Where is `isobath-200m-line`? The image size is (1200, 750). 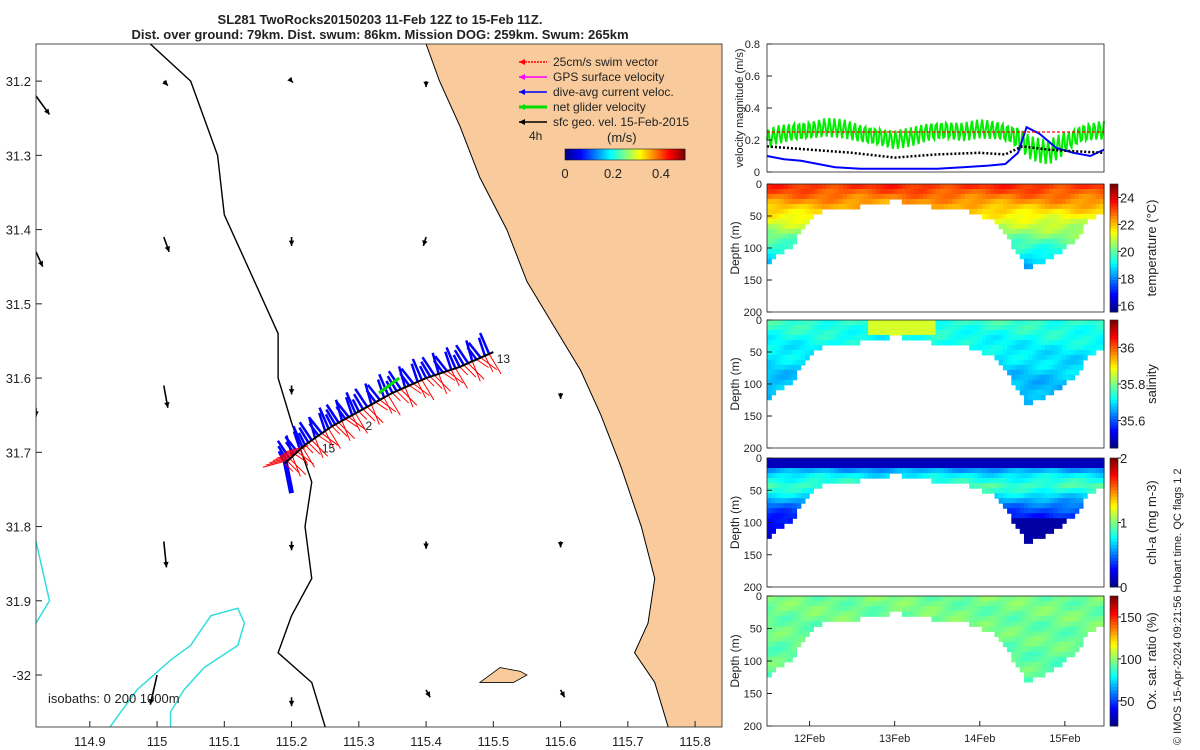 isobath-200m-line is located at coordinates (237, 385).